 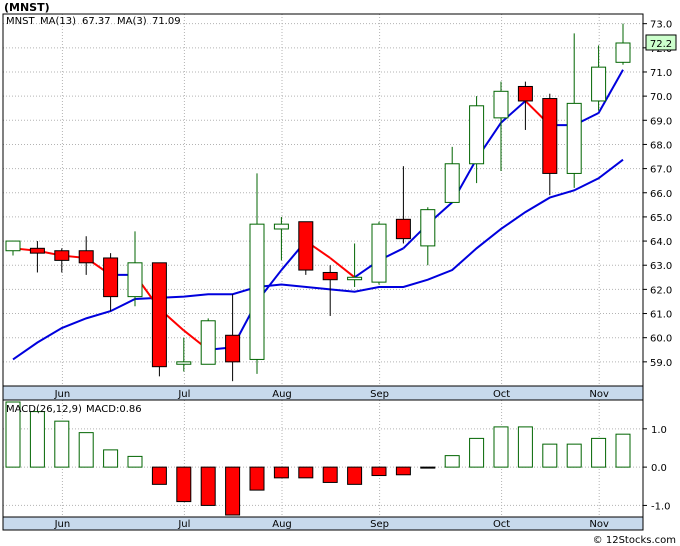 What do you see at coordinates (183, 524) in the screenshot?
I see `macd-x-tick-label: Jul` at bounding box center [183, 524].